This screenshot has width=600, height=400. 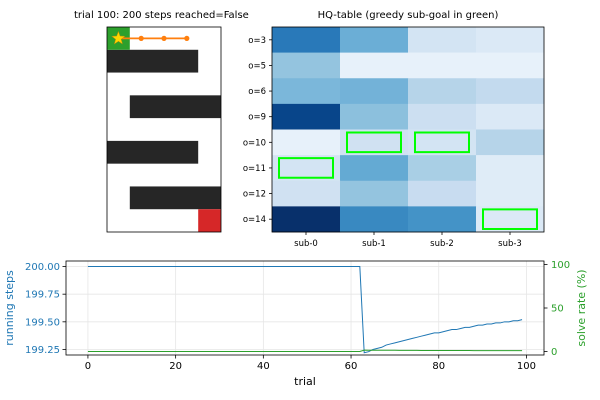 I want to click on maze-goal-cell, so click(x=209, y=220).